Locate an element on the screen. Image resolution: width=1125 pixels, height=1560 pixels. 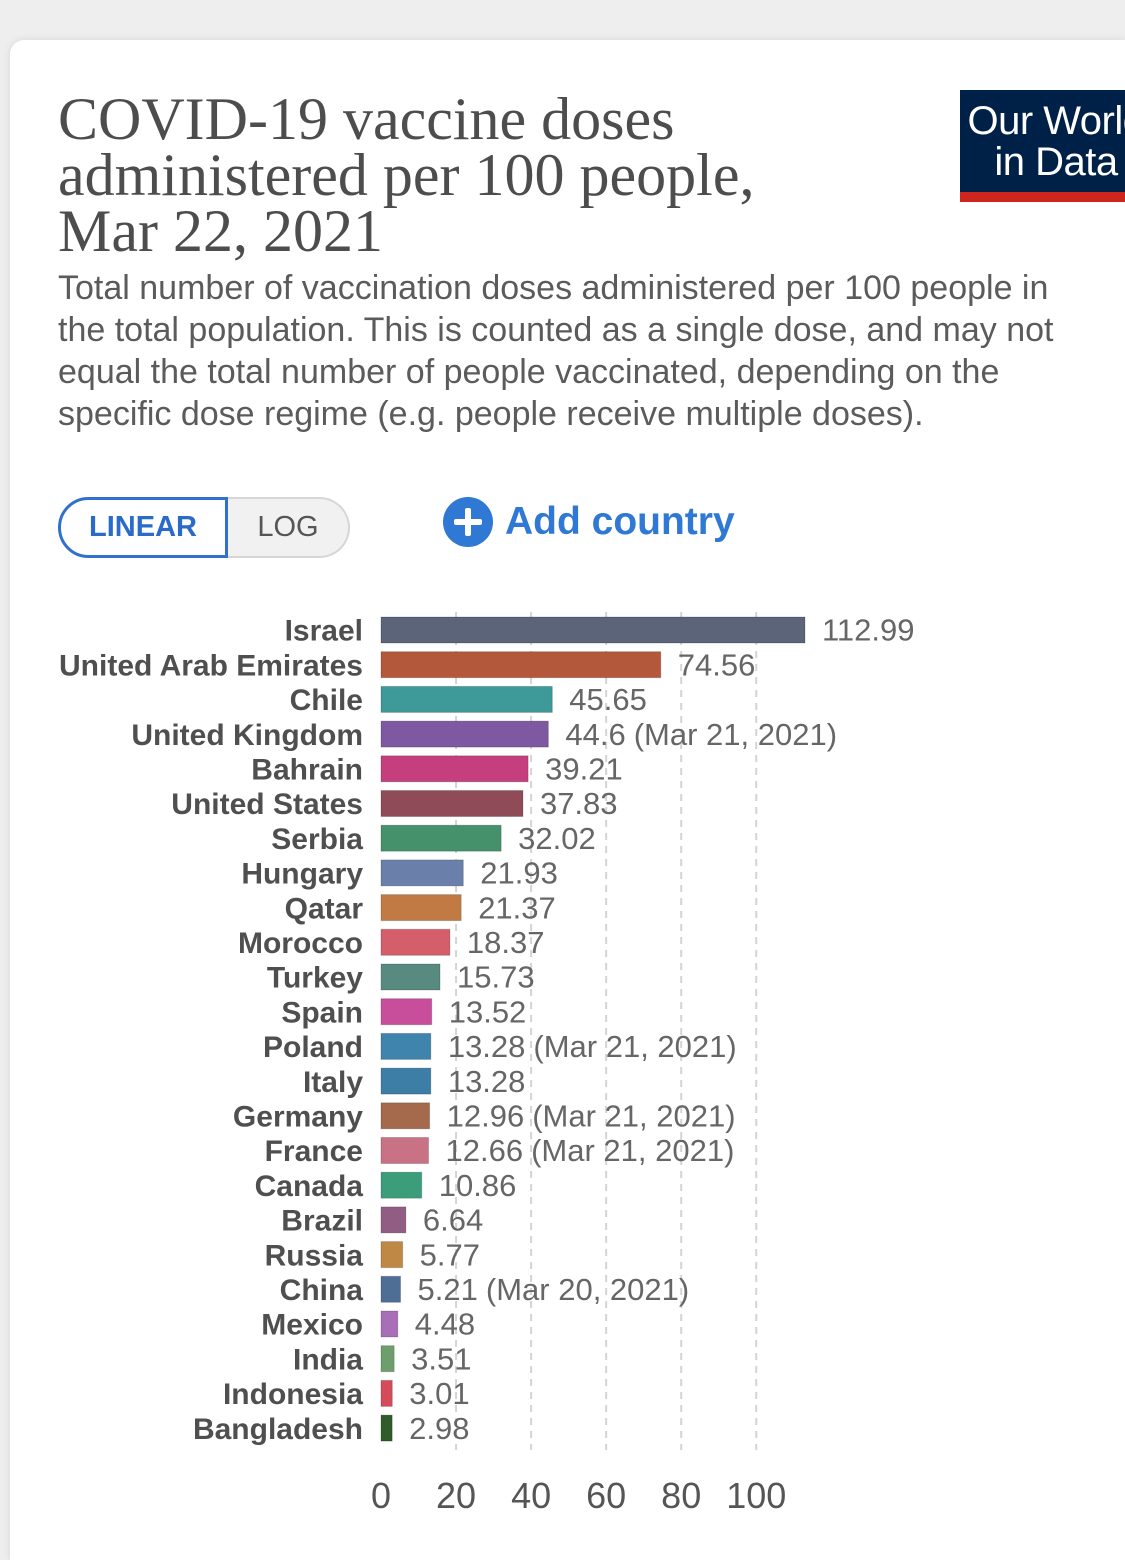
value-label-spain: 13.52 is located at coordinates (488, 1011).